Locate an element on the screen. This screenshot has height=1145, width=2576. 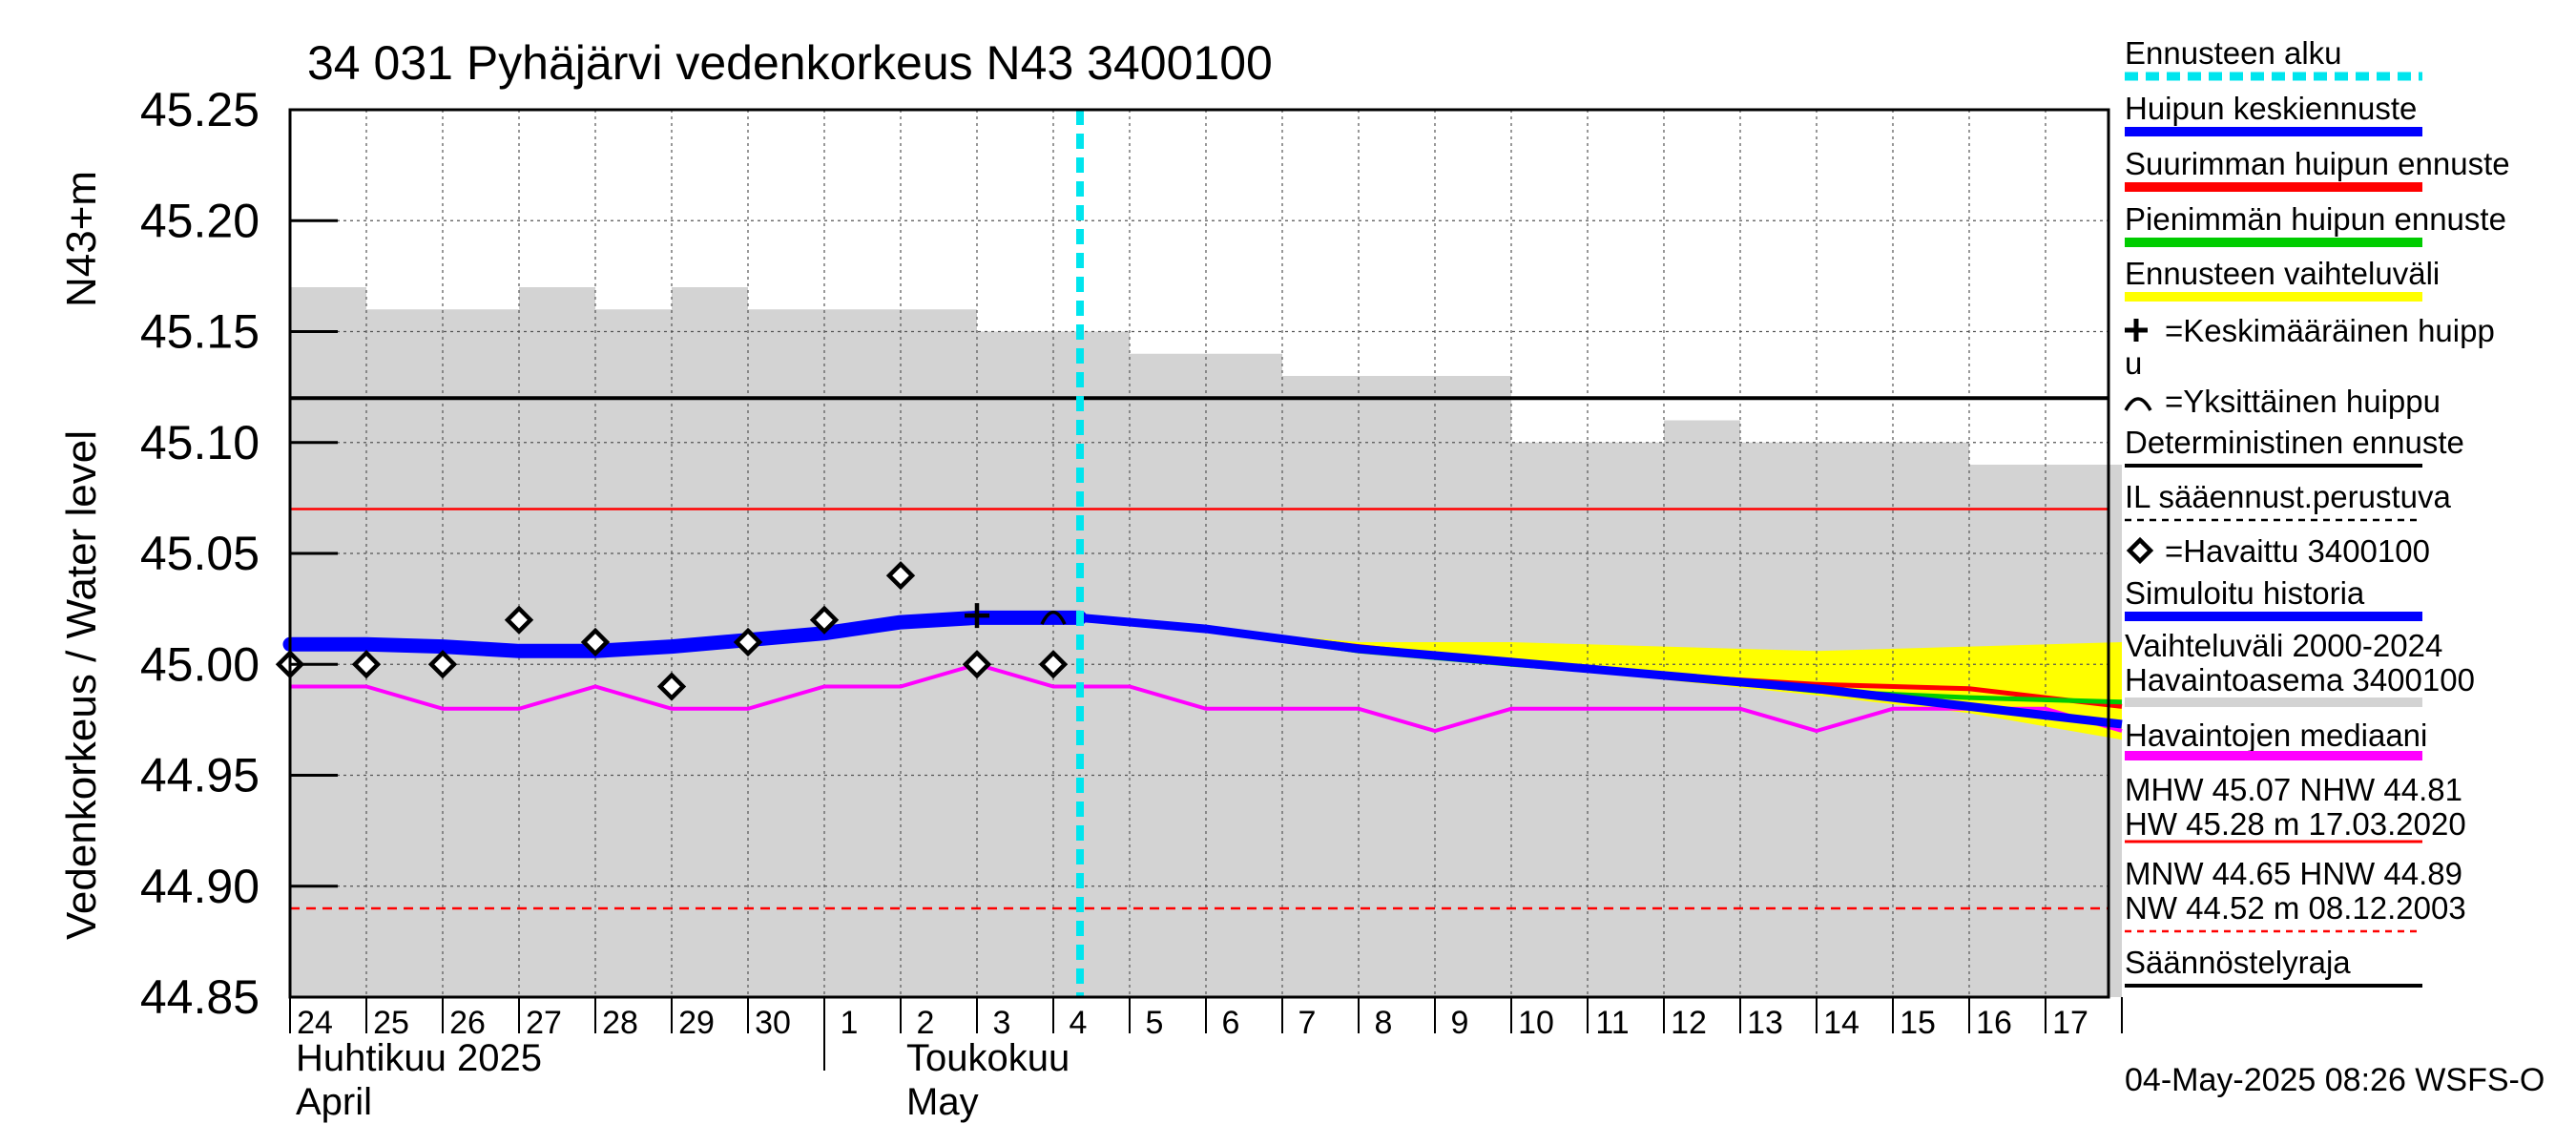
y-tick-label: 44.85 is located at coordinates (200, 997).